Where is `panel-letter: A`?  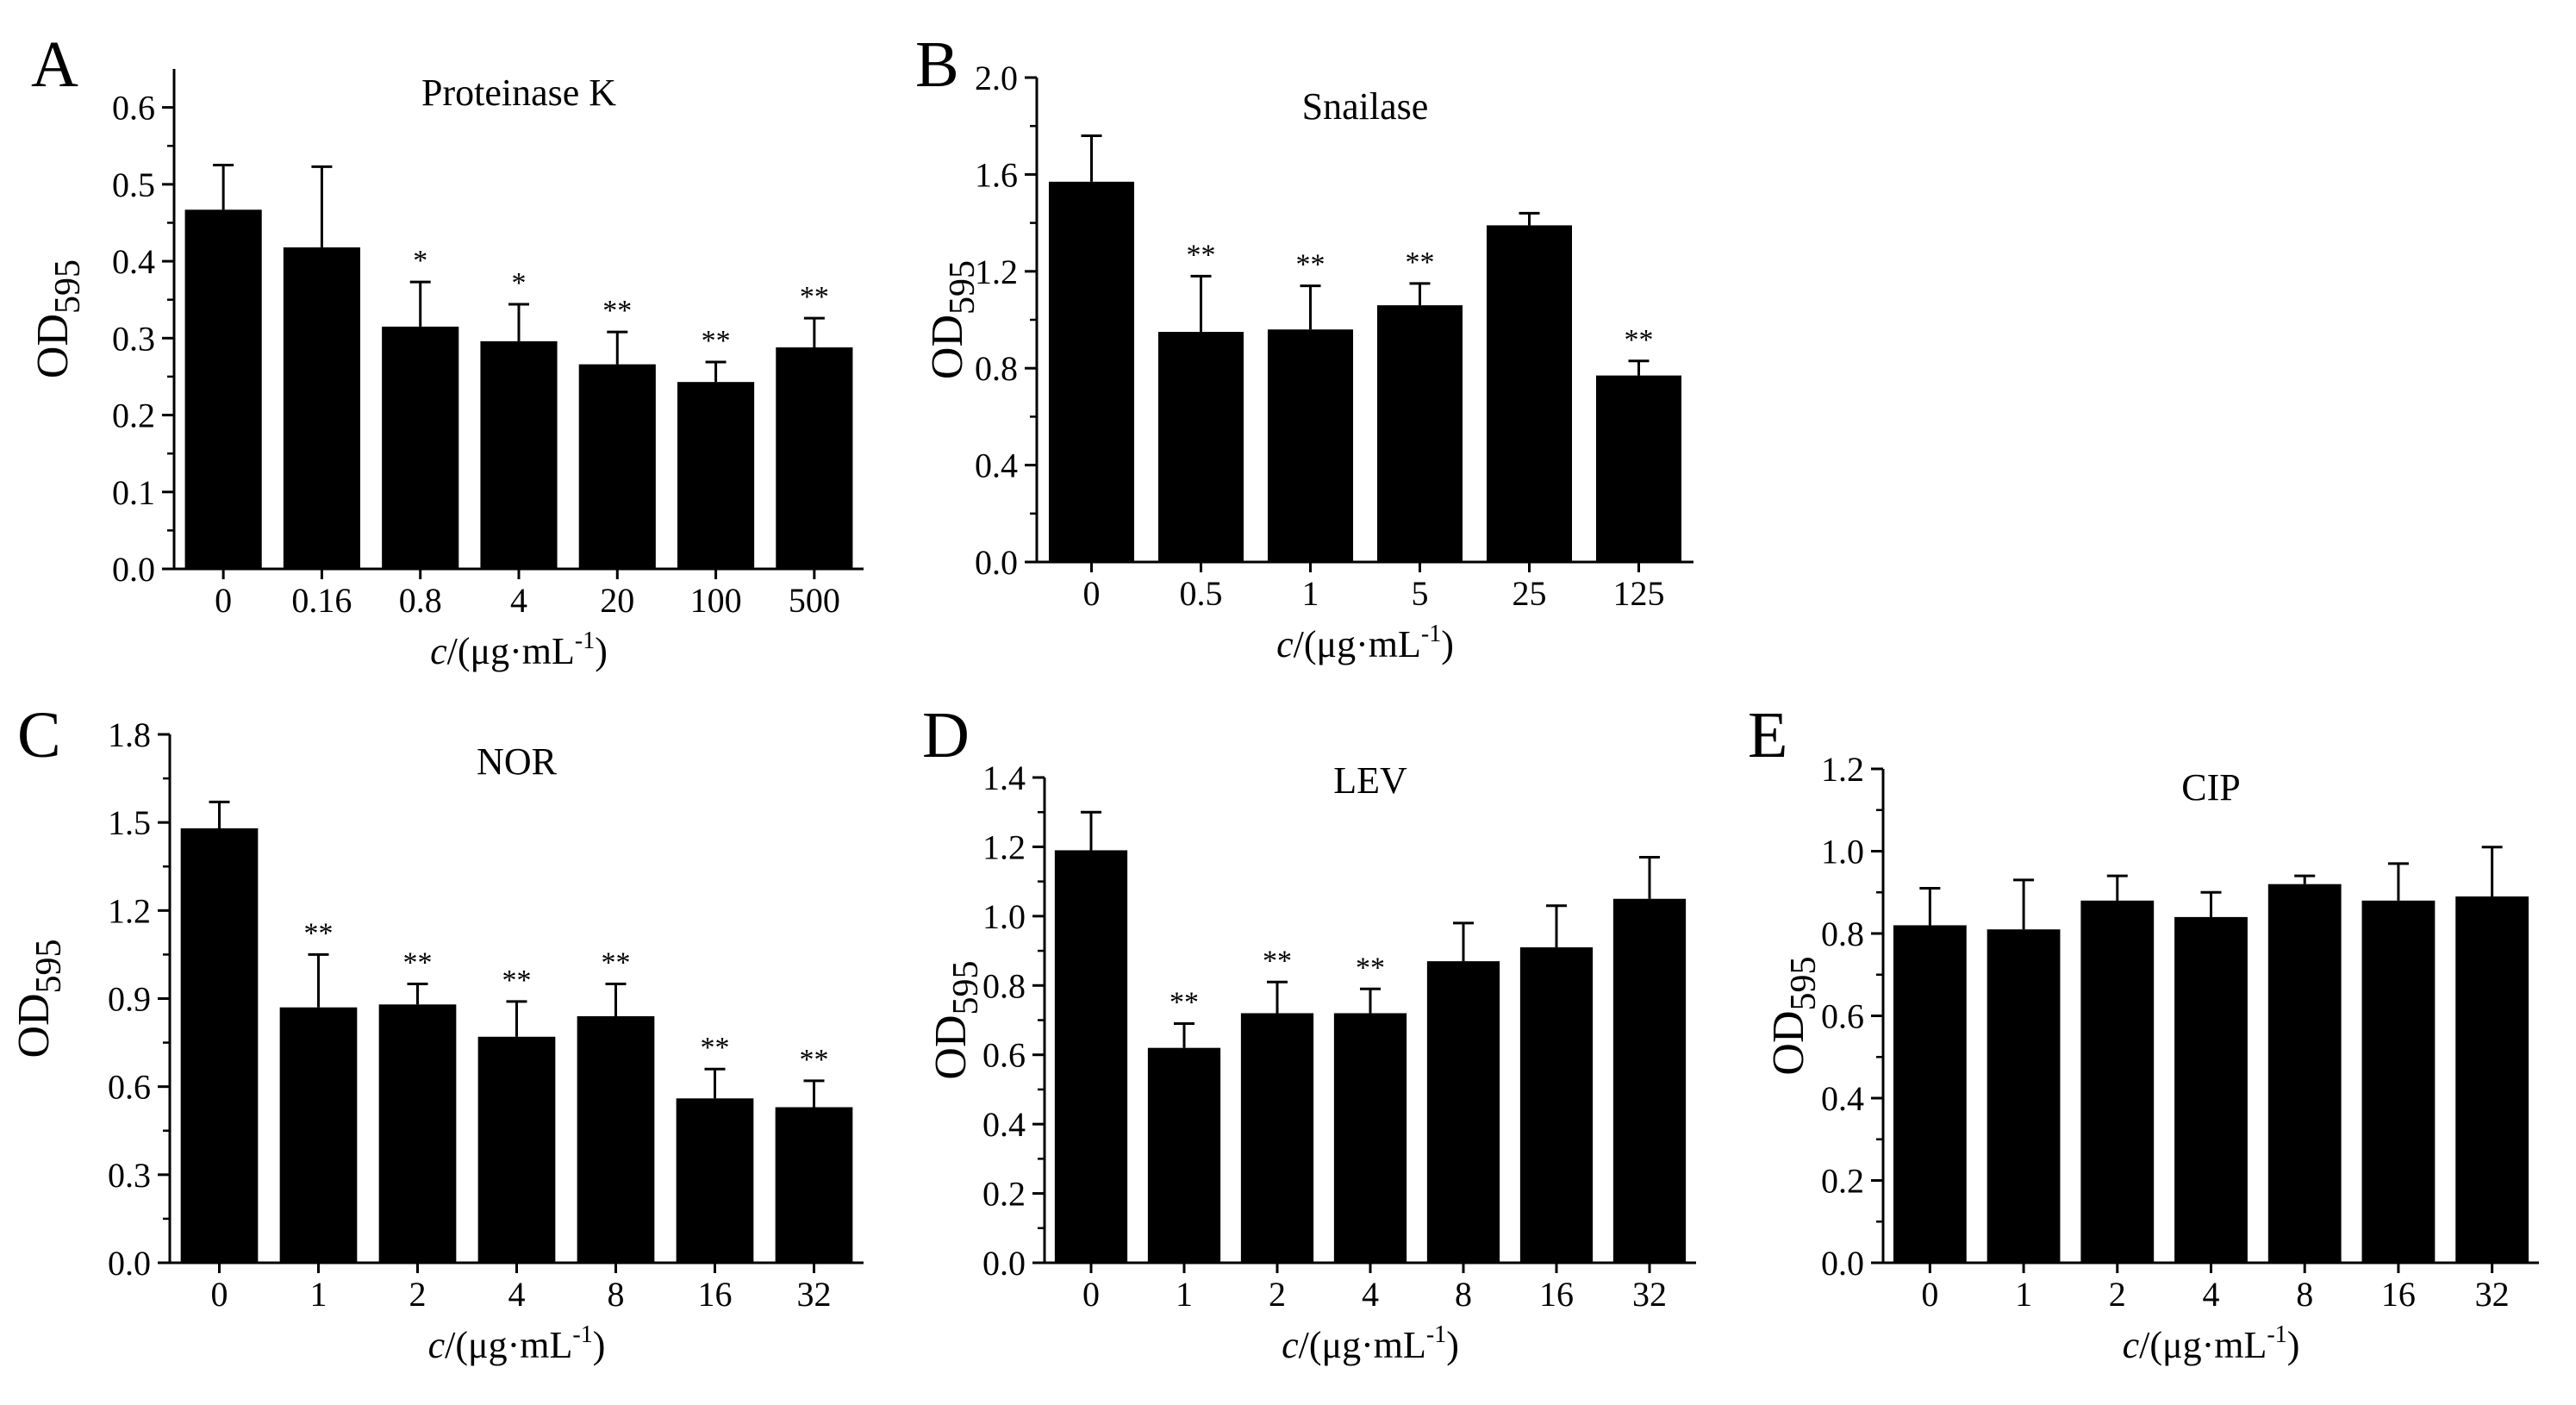 panel-letter: A is located at coordinates (54, 64).